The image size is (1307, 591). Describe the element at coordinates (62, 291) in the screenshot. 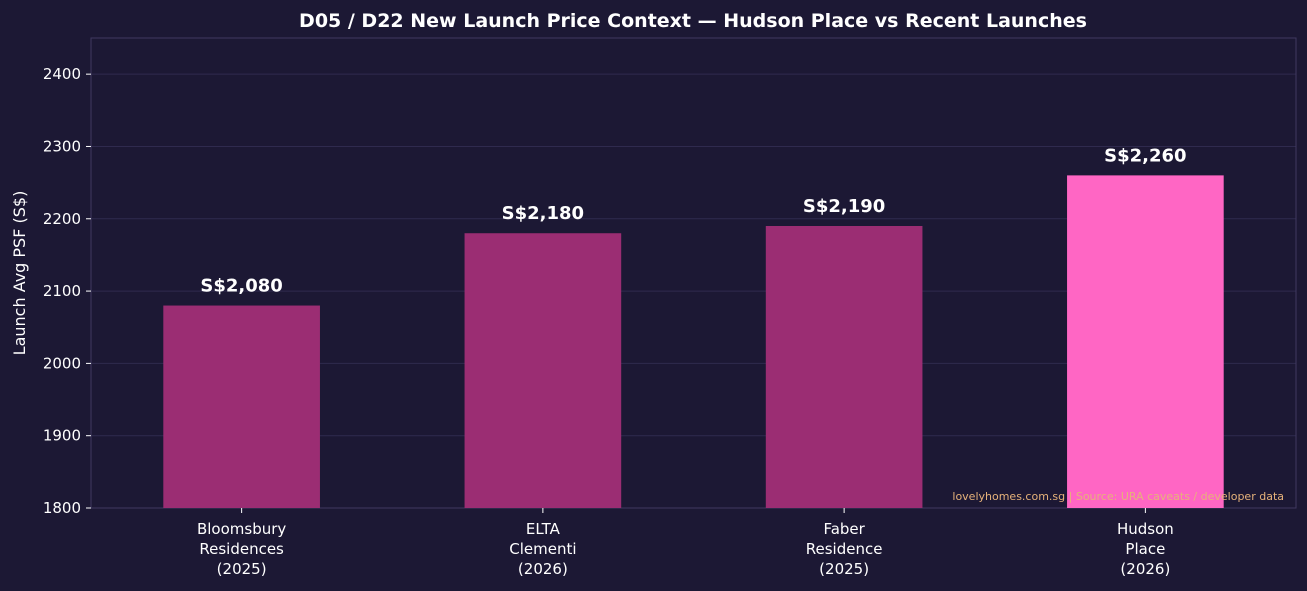

I see `y-tick-label: 2100` at that location.